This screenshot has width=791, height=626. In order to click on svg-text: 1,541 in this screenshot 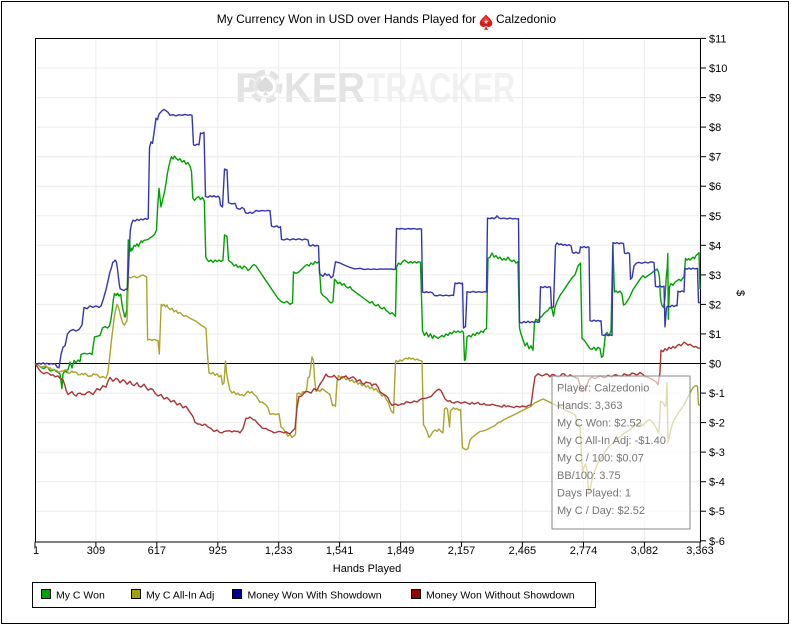, I will do `click(340, 551)`.